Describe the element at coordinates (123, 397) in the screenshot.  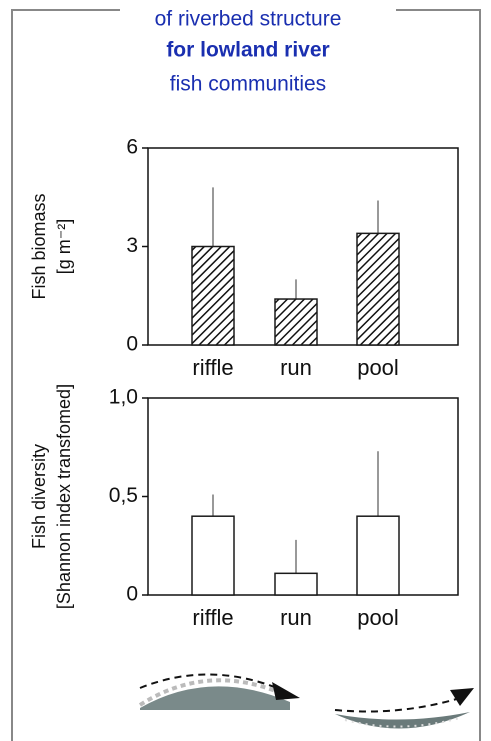
I see `y-tick-label: 1,0` at that location.